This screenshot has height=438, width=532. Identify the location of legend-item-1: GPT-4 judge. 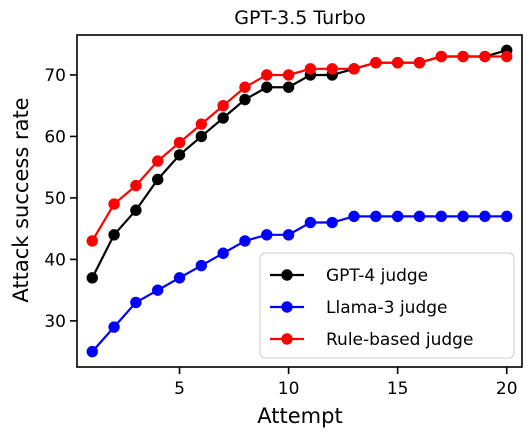
(349, 276).